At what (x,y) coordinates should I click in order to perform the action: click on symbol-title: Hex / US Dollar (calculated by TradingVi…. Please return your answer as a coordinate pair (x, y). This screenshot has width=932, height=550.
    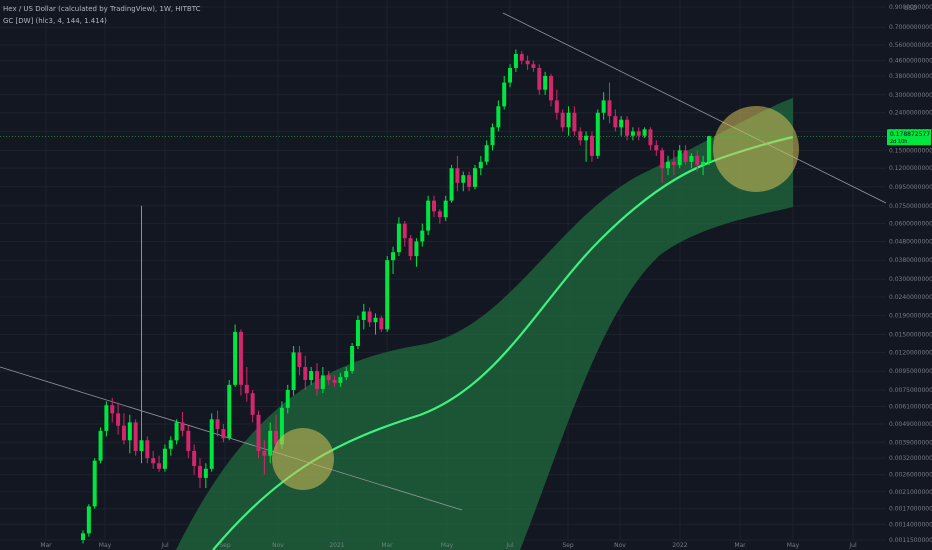
    Looking at the image, I should click on (102, 9).